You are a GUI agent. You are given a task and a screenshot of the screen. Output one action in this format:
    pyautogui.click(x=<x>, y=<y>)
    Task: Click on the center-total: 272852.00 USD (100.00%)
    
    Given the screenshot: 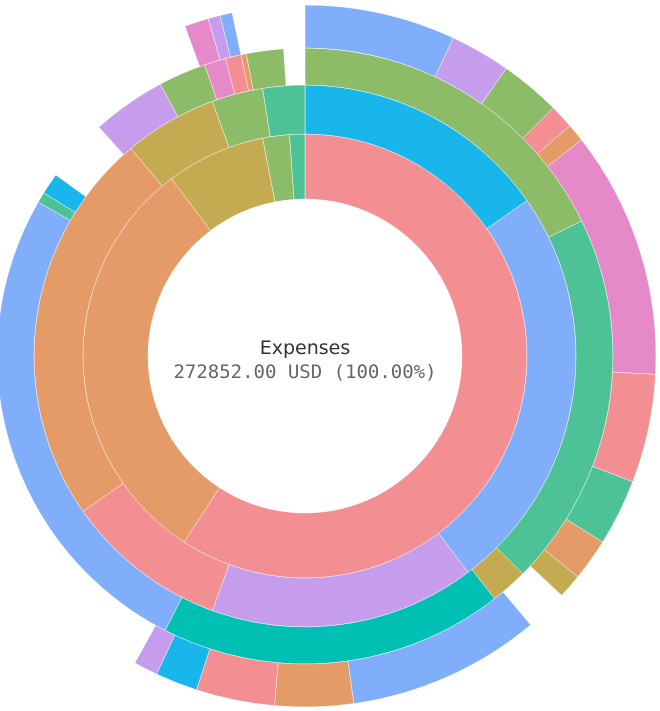 What is the action you would take?
    pyautogui.click(x=304, y=372)
    